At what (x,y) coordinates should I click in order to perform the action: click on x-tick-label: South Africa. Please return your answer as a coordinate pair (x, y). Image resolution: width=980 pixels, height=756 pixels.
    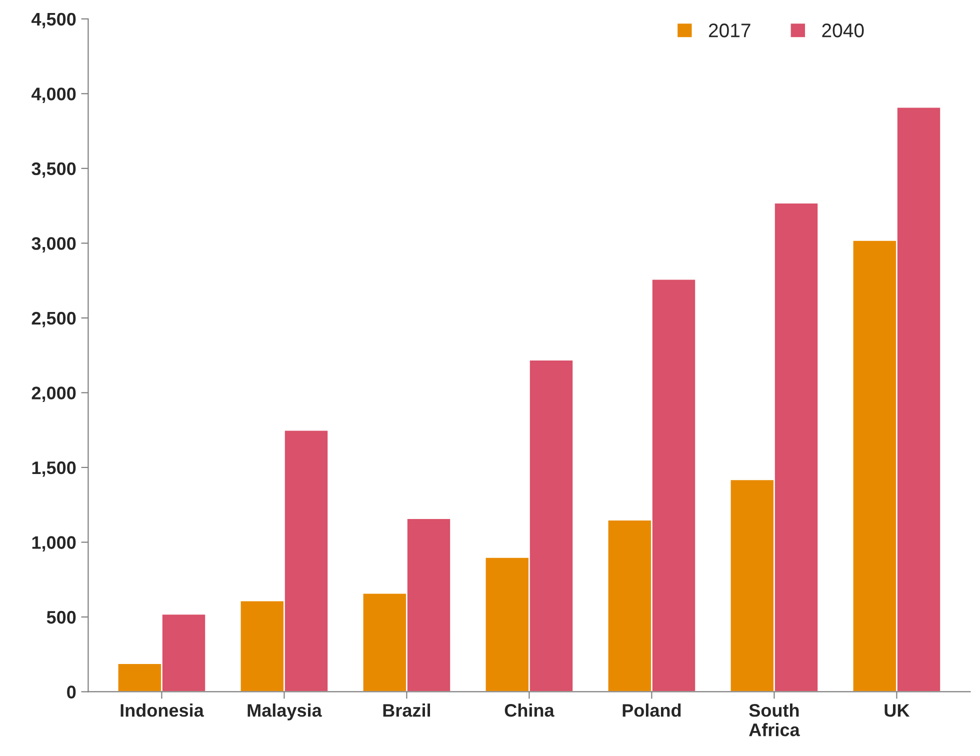
    Looking at the image, I should click on (774, 720).